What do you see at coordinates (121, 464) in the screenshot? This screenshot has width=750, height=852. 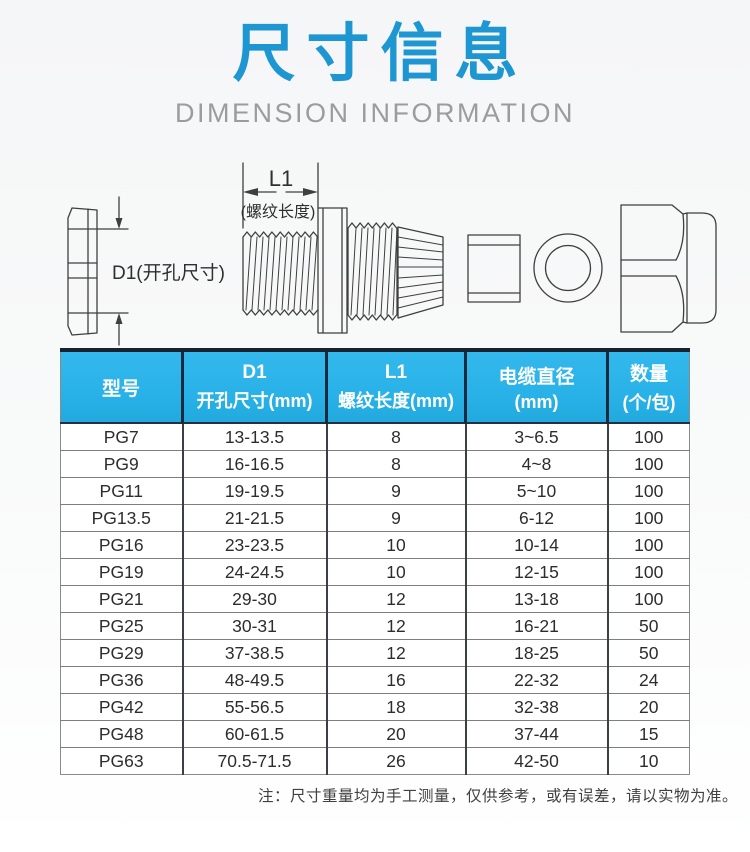 I see `cell-model: PG9` at bounding box center [121, 464].